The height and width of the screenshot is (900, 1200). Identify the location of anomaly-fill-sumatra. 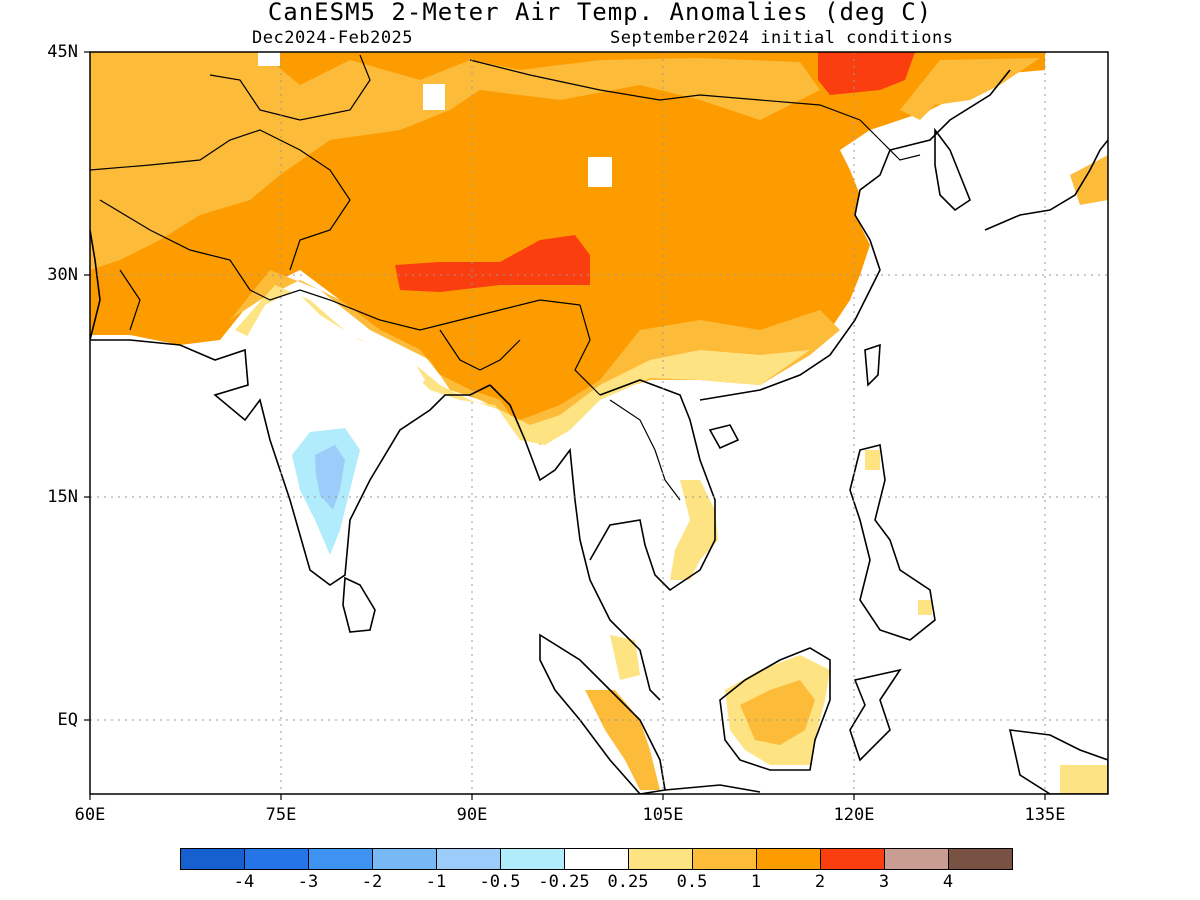
(622, 740).